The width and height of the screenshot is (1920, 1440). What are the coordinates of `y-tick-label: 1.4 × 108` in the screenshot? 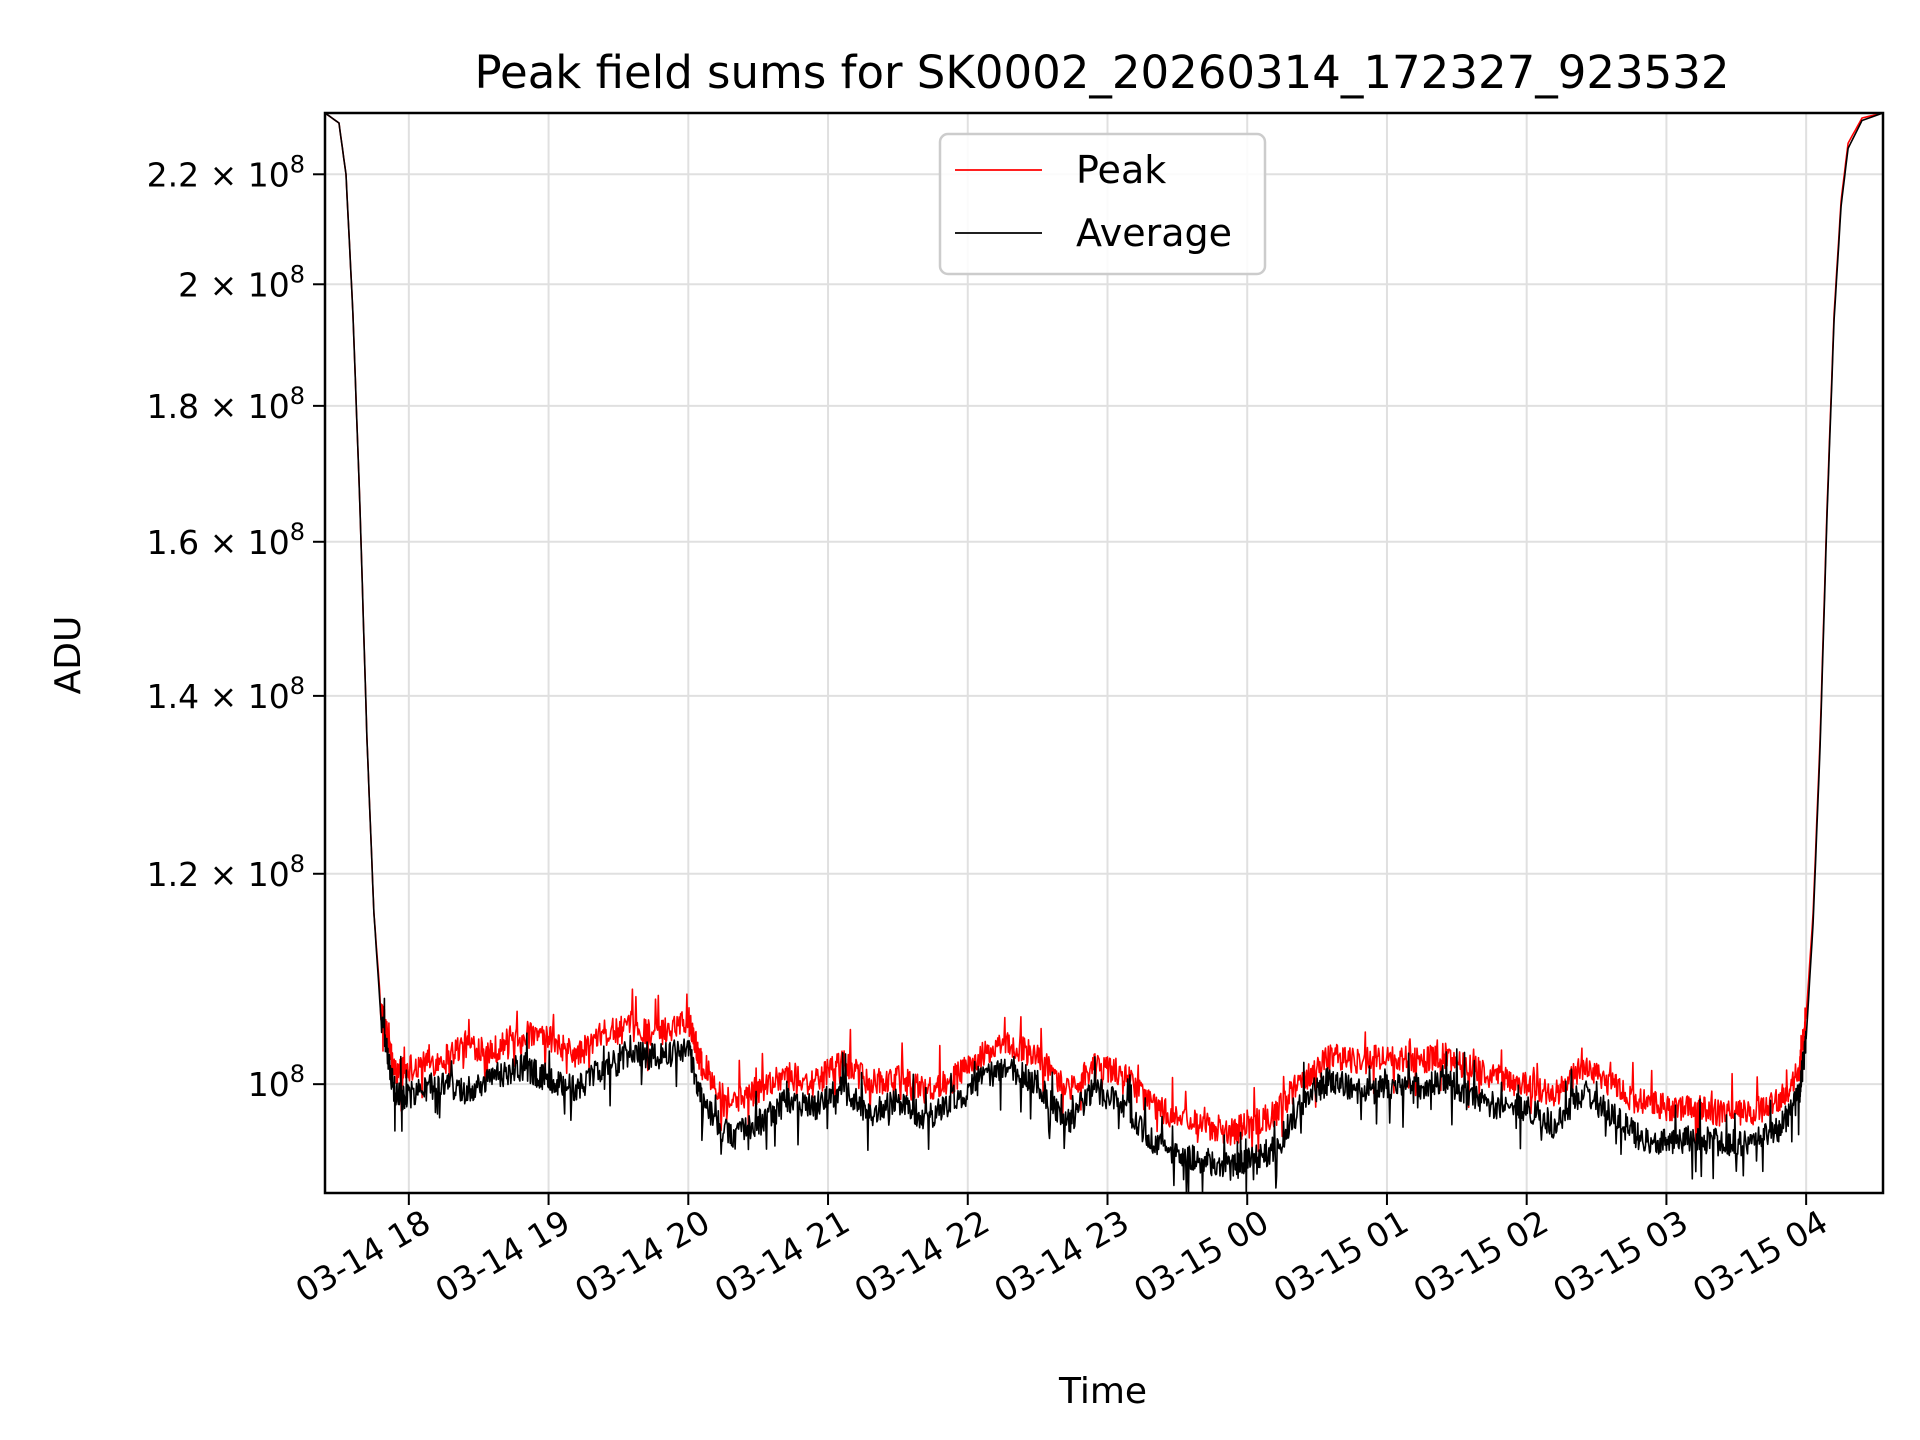 It's located at (226, 694).